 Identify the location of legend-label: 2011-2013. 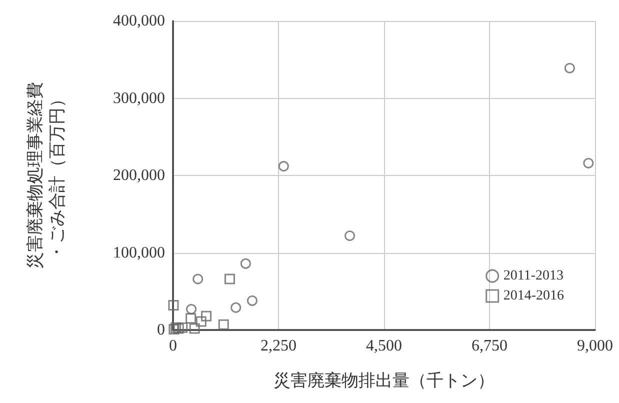
(533, 276).